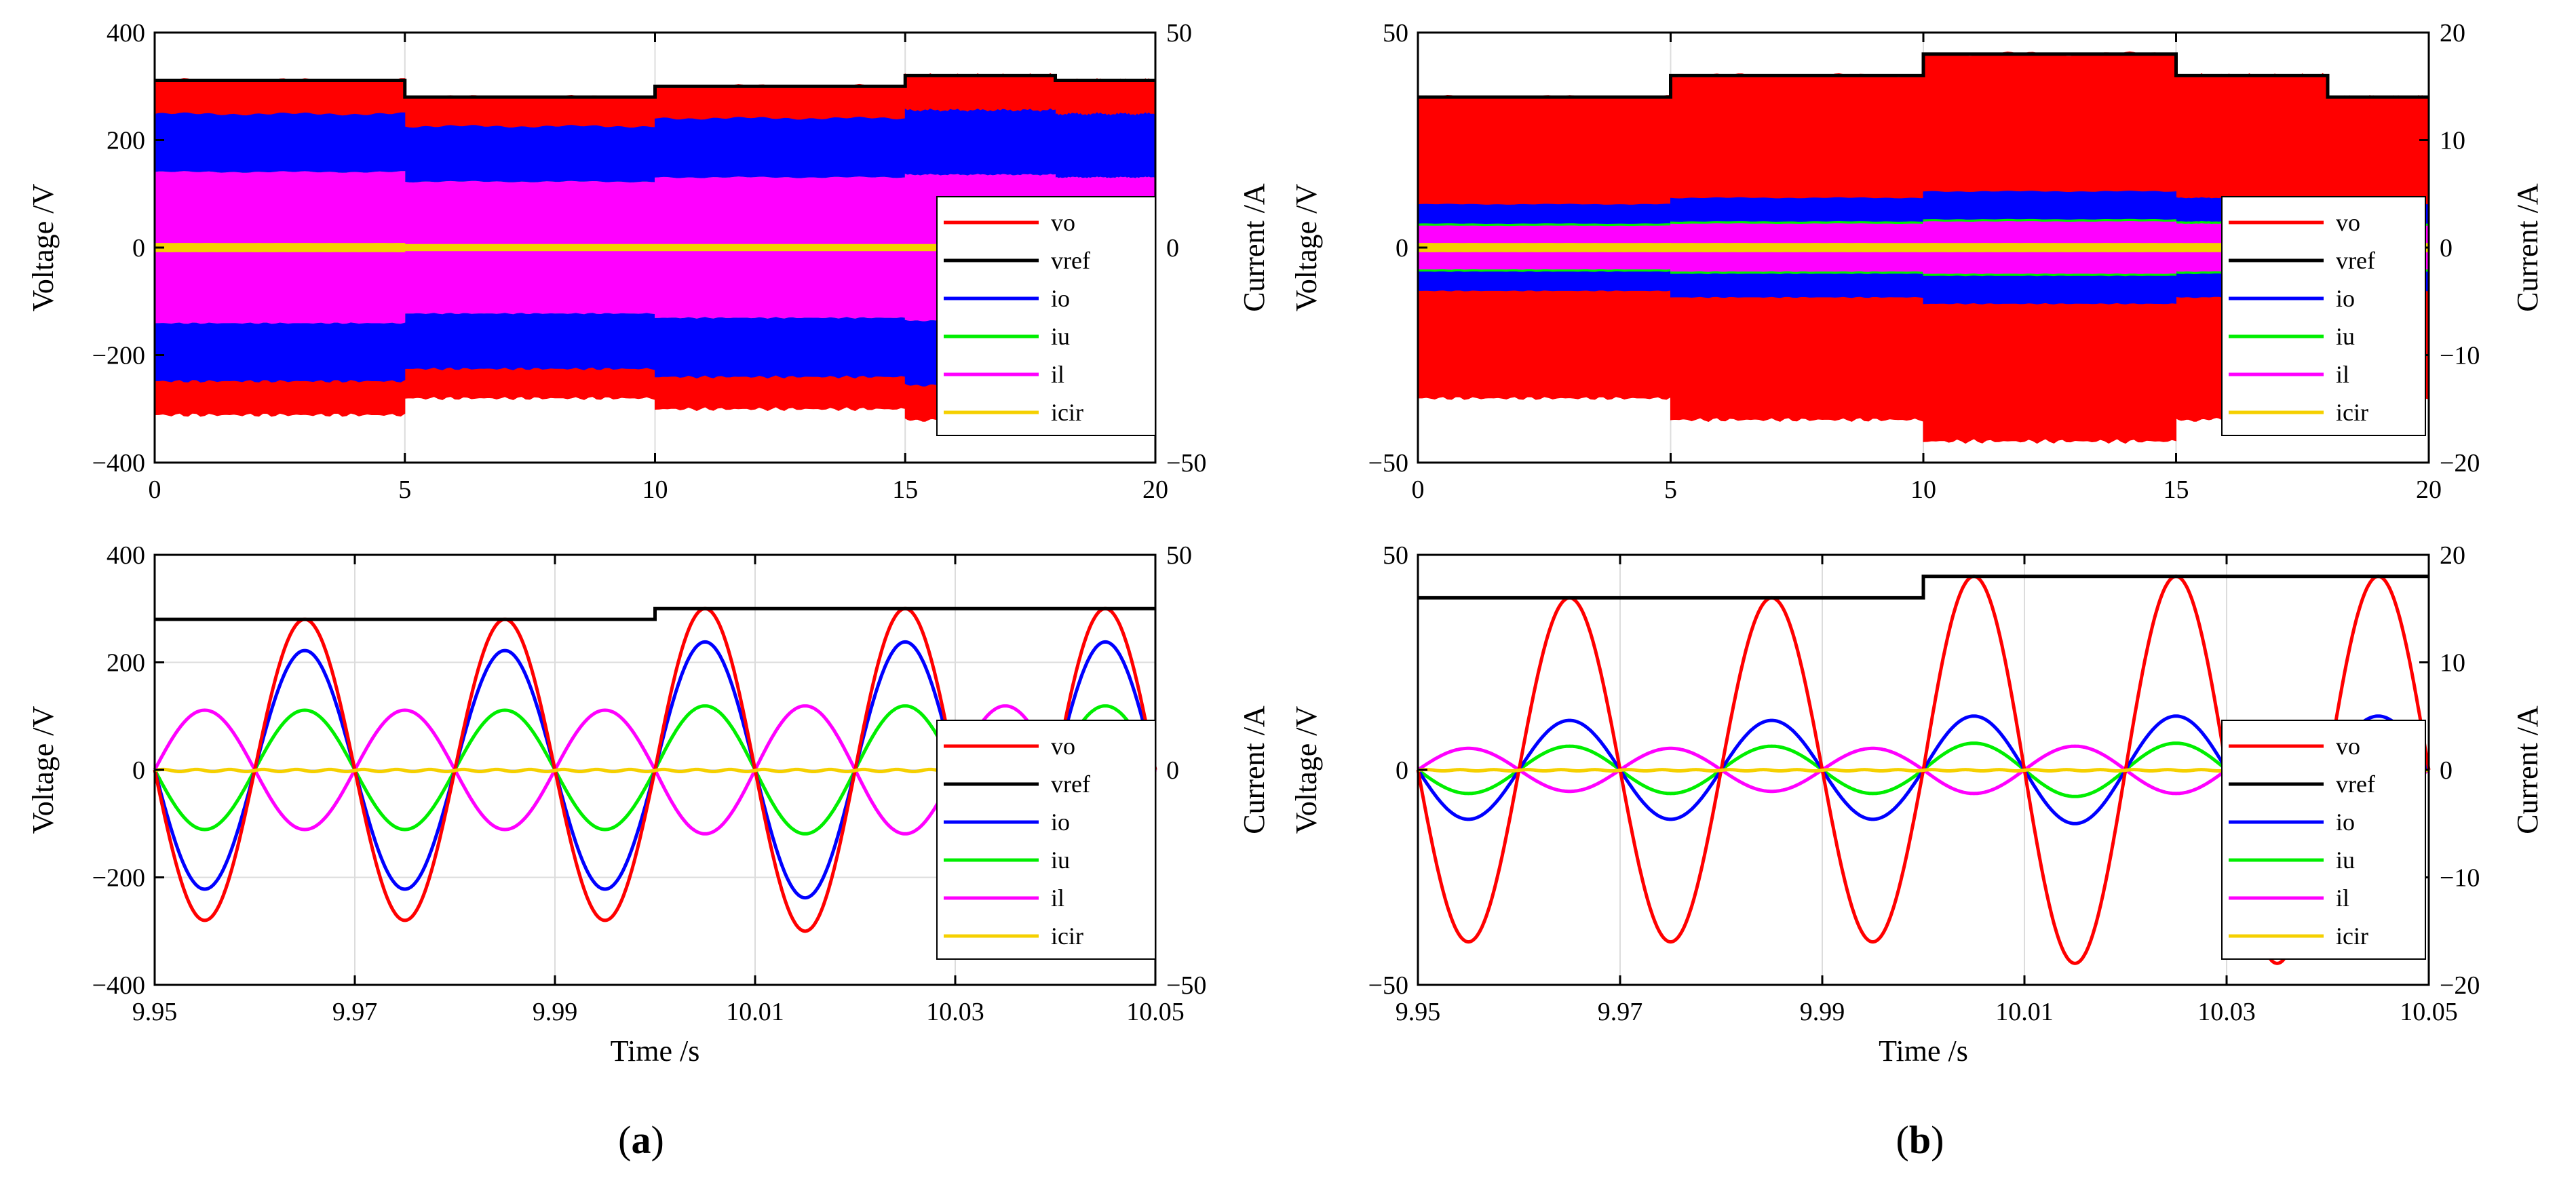 This screenshot has width=2576, height=1187. What do you see at coordinates (1155, 1012) in the screenshot?
I see `x-tick-label-5: 10.05` at bounding box center [1155, 1012].